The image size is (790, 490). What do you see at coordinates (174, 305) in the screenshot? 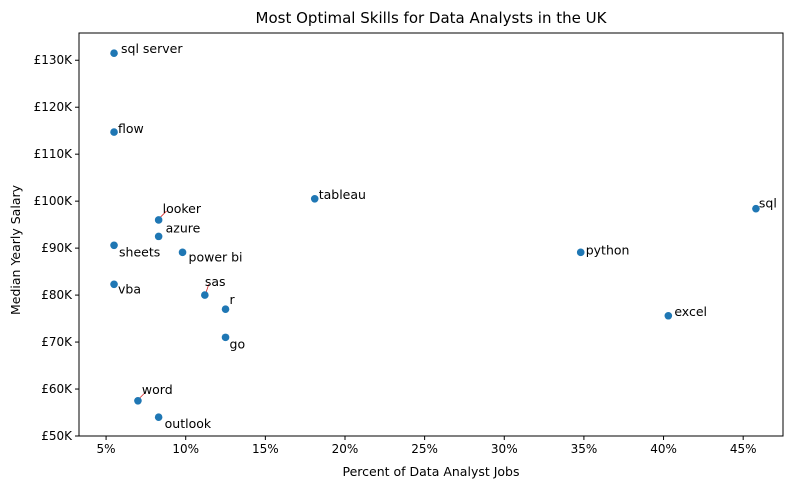
I see `label-leader-lines` at bounding box center [174, 305].